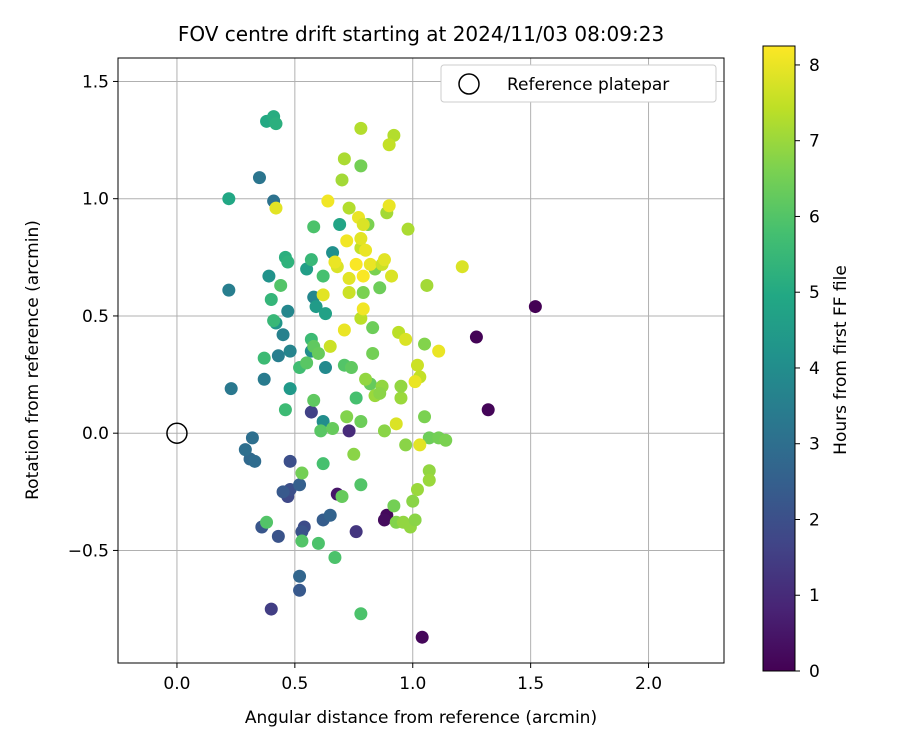 The width and height of the screenshot is (900, 750). Describe the element at coordinates (469, 84) in the screenshot. I see `legend-marker-icon` at that location.